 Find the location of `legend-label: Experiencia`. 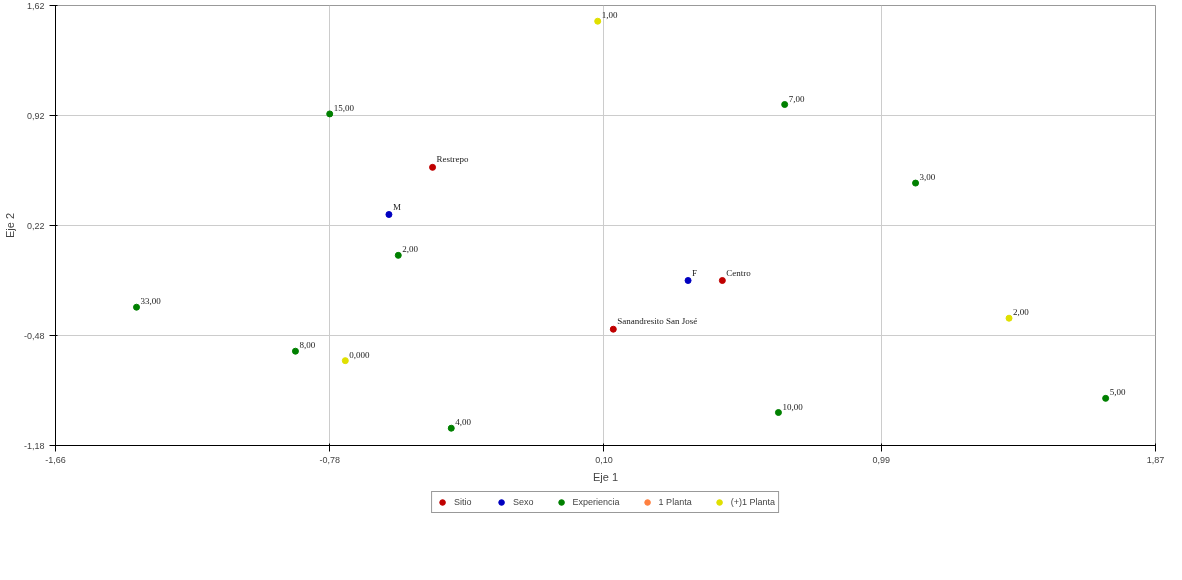

legend-label: Experiencia is located at coordinates (596, 502).